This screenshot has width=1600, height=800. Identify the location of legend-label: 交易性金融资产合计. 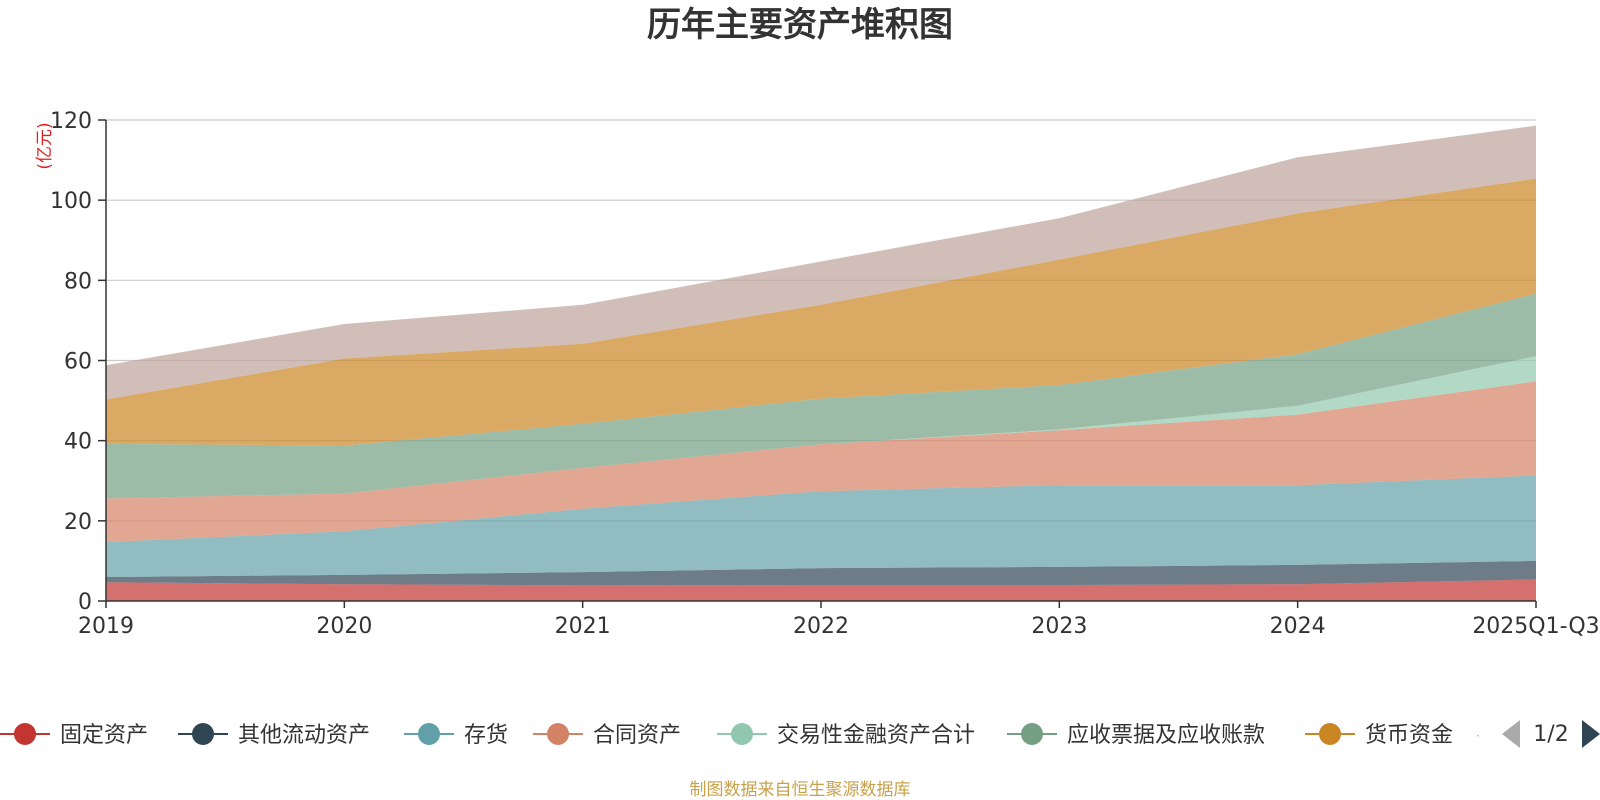
(876, 735).